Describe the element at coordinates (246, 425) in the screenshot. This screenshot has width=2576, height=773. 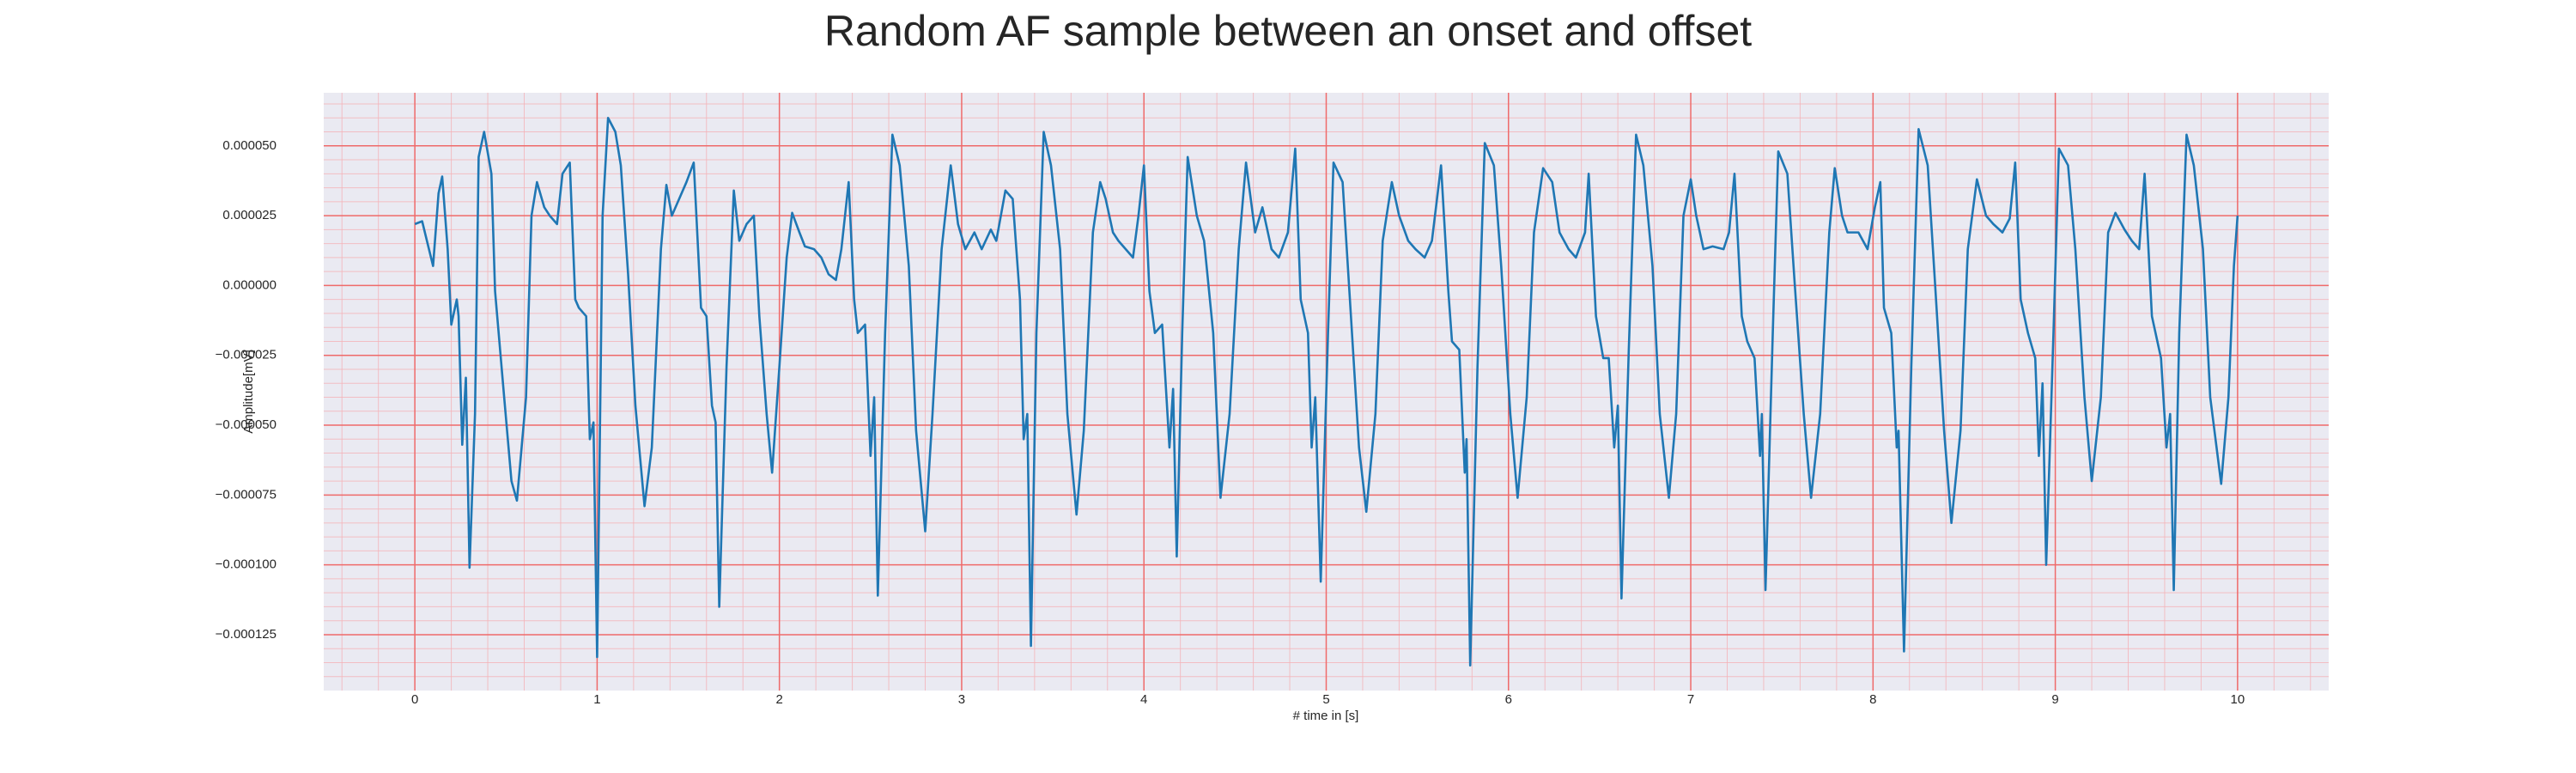
I see `y-tick-label: −0.000050` at that location.